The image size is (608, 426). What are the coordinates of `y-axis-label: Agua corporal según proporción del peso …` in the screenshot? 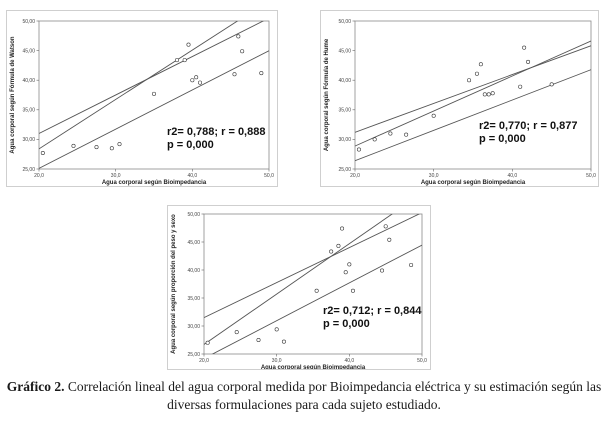 It's located at (174, 284).